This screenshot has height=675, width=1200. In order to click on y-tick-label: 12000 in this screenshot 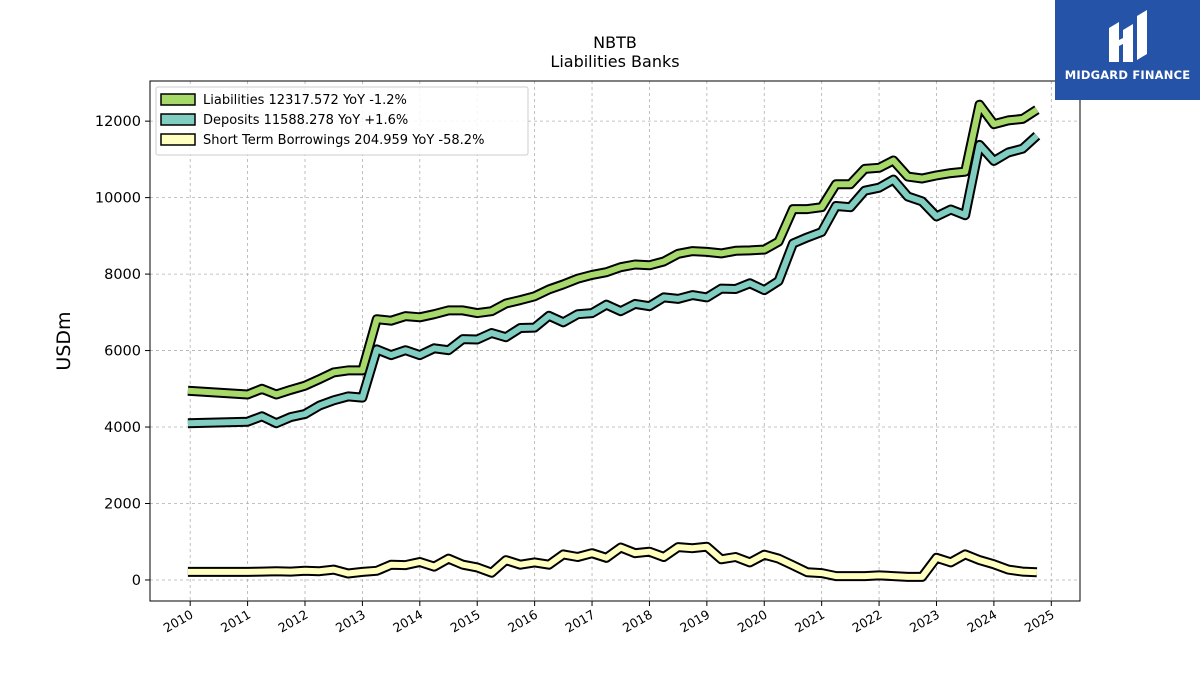, I will do `click(118, 122)`.